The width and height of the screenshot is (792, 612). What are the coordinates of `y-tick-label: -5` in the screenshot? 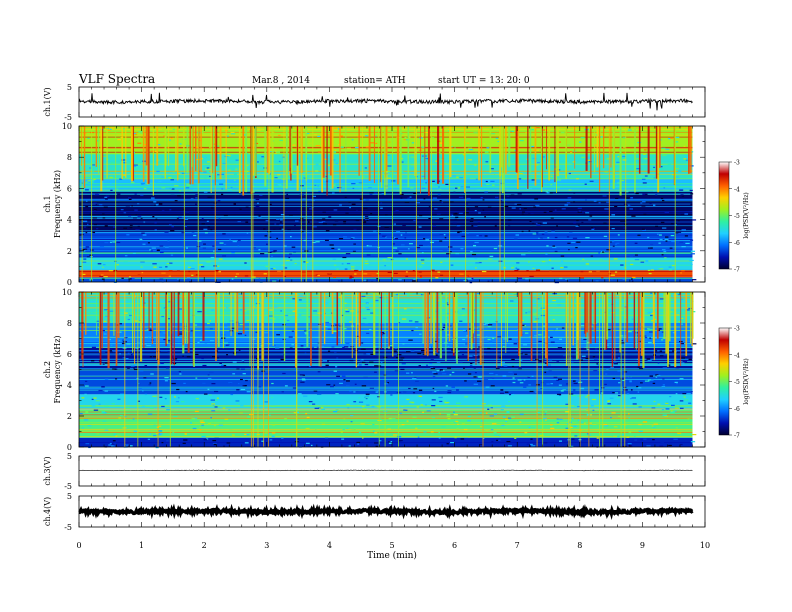 It's located at (68, 527).